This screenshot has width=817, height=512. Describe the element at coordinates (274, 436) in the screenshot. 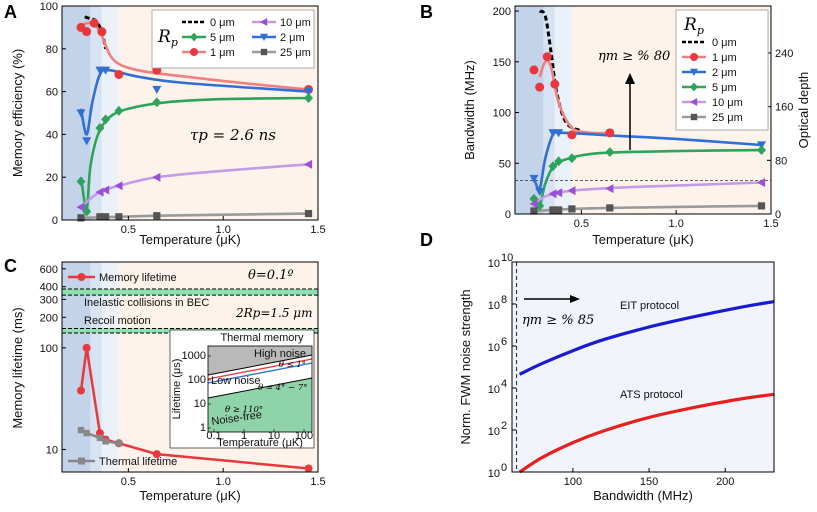

I see `inset-xtick-label-2: 10` at that location.